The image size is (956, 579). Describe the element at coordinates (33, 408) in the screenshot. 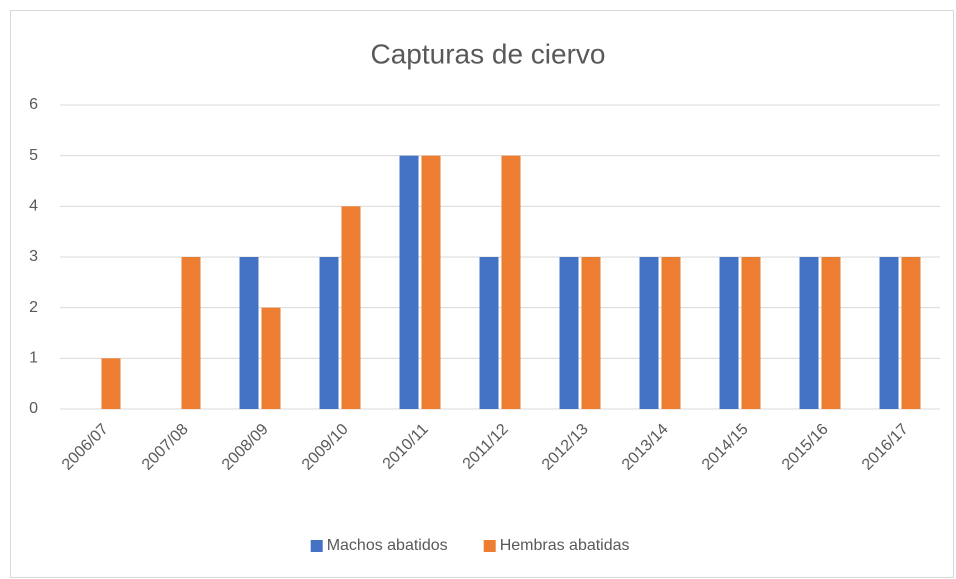

I see `y-tick-label: 0` at that location.